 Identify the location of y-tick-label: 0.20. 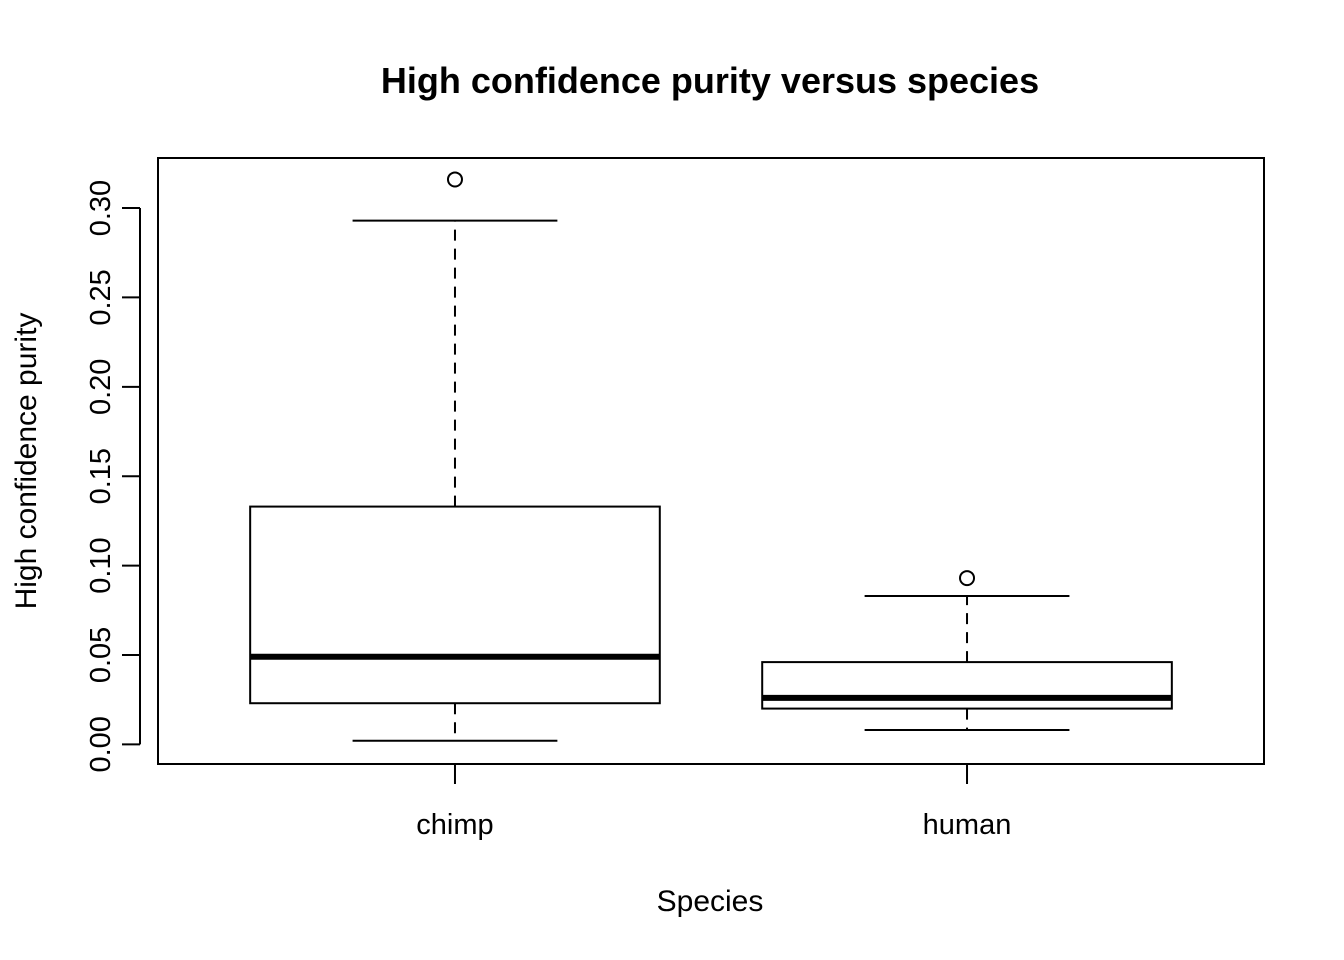
(101, 387).